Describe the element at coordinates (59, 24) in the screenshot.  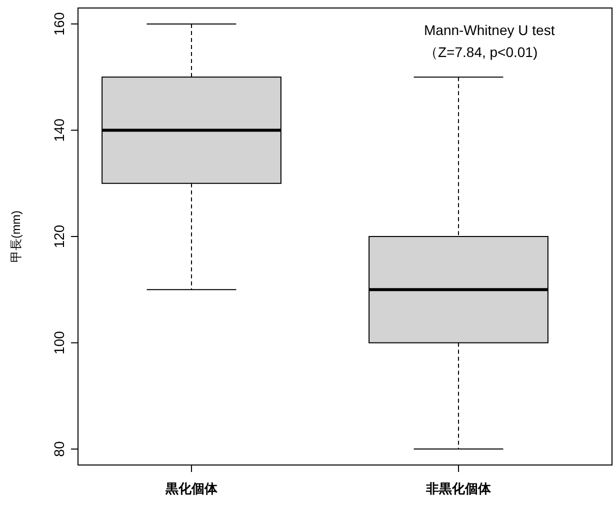
I see `y-tick-label: 160` at that location.